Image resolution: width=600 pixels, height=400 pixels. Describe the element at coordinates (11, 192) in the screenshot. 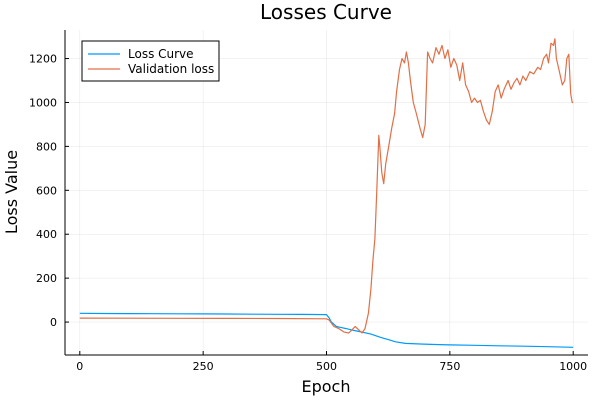

I see `y-axis-label: Loss Value` at that location.